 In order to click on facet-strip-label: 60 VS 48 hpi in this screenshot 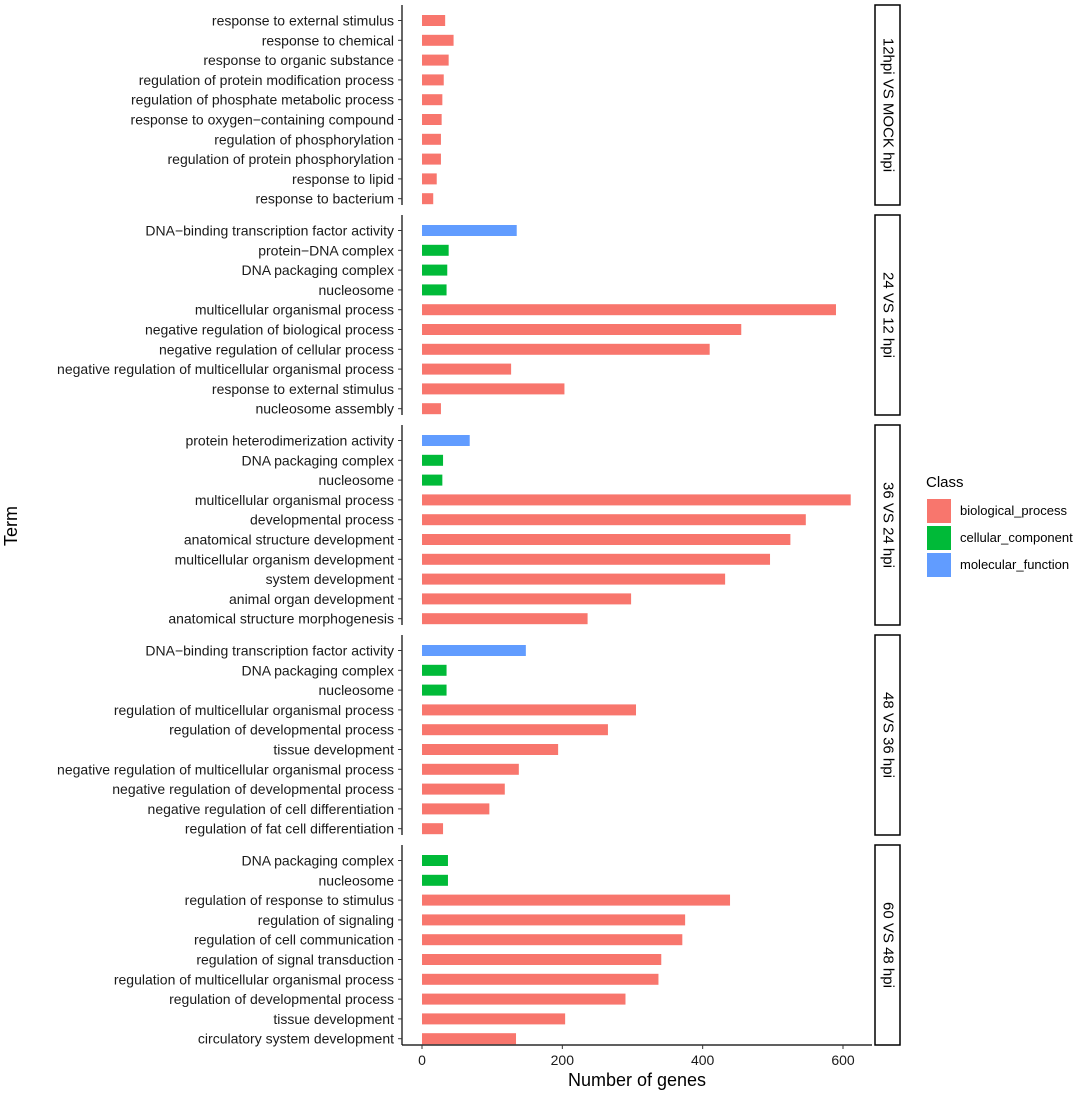, I will do `click(888, 945)`.